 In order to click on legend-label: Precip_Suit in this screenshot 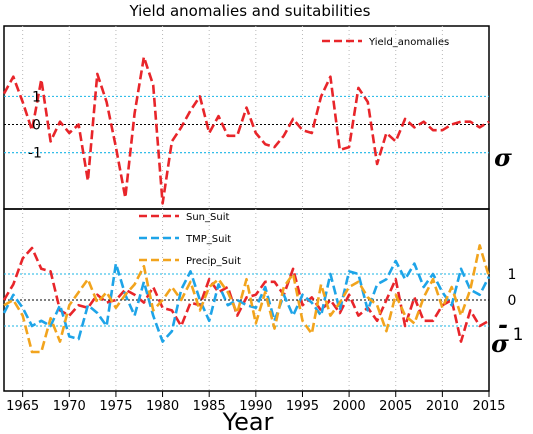, I will do `click(213, 261)`.